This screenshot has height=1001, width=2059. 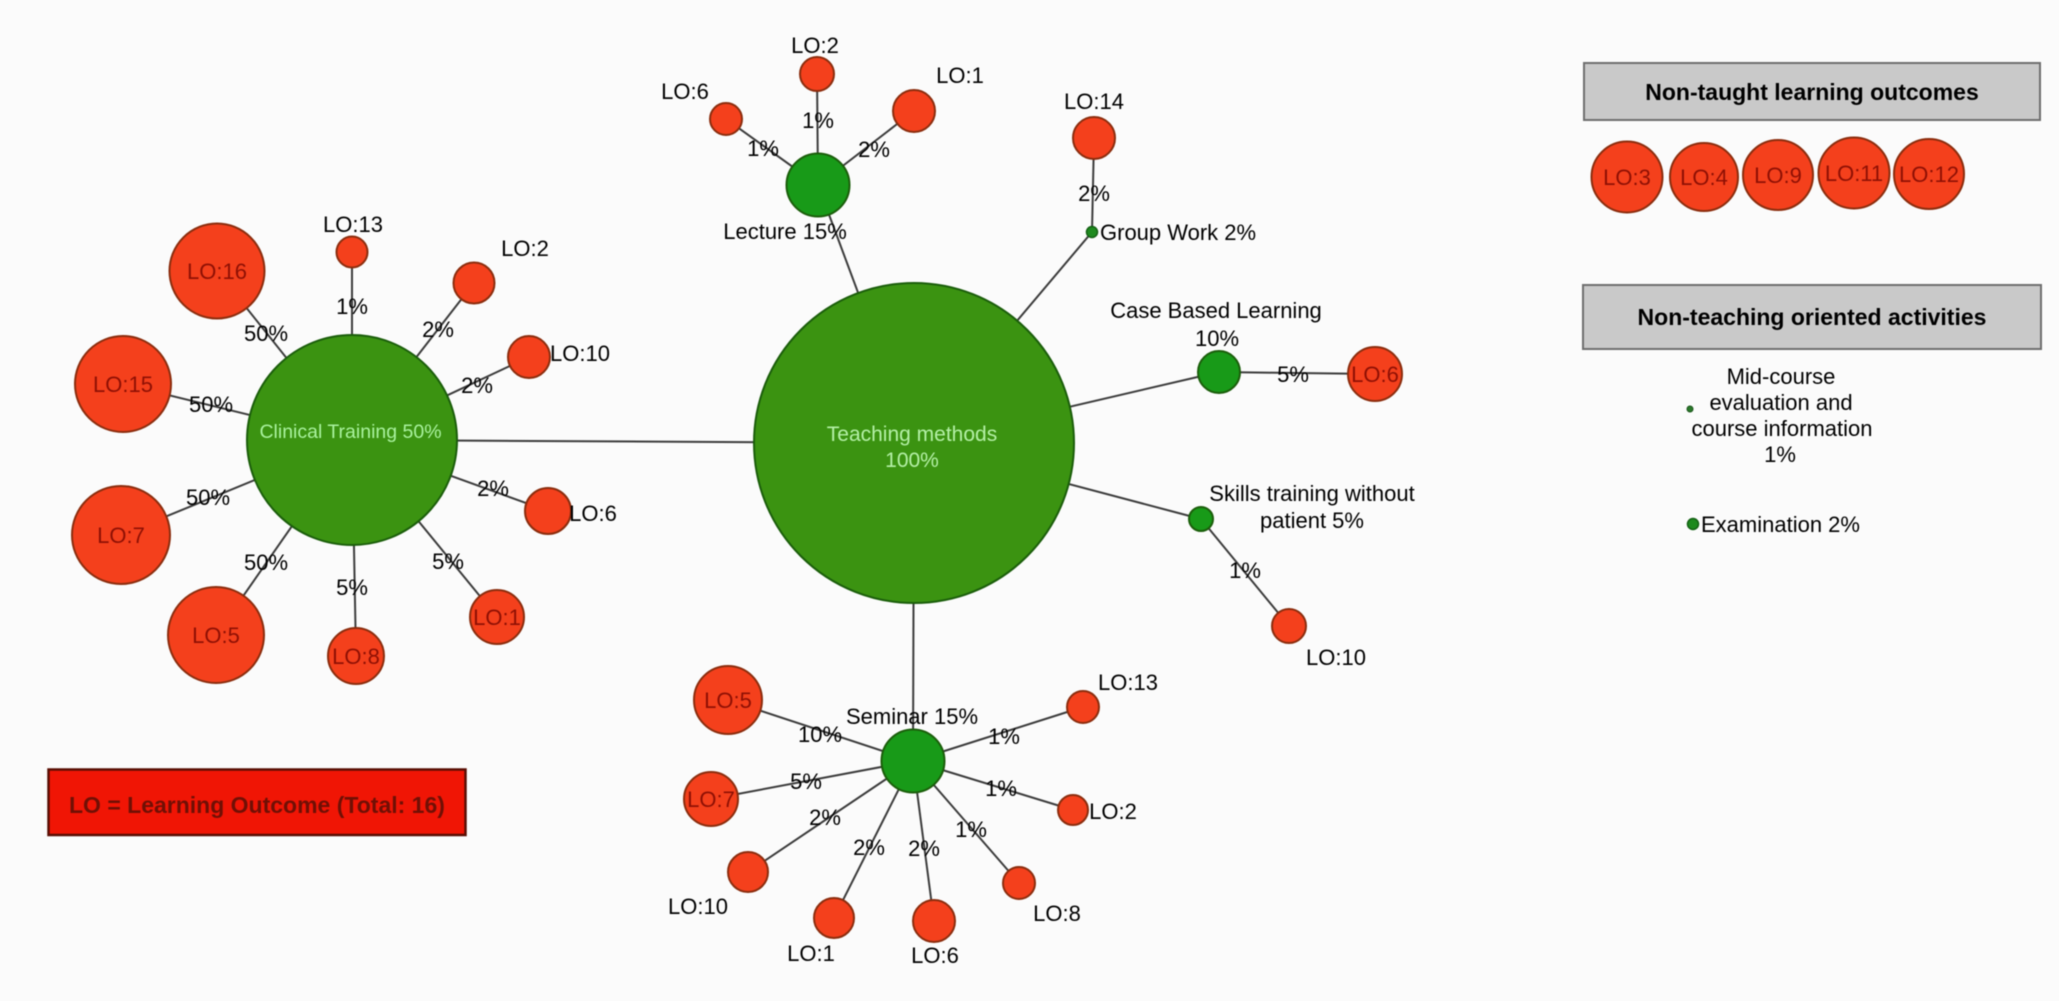 What do you see at coordinates (217, 271) in the screenshot?
I see `svg-text: LO:16` at bounding box center [217, 271].